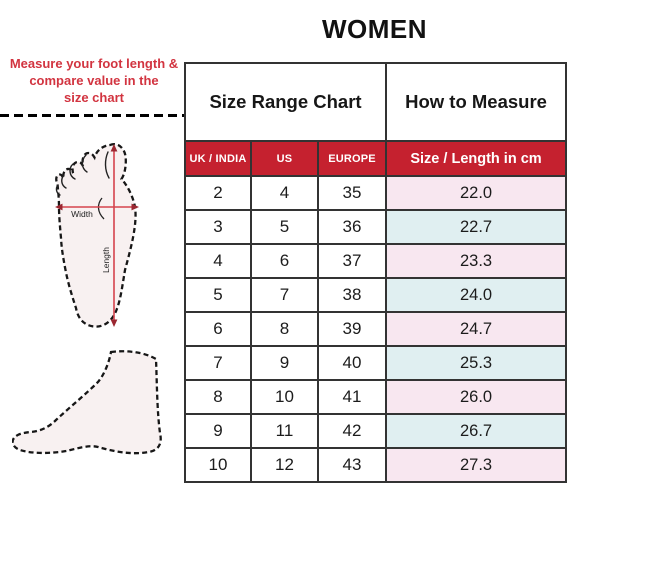 This screenshot has width=660, height=562. Describe the element at coordinates (352, 193) in the screenshot. I see `cell-europe: 35` at that location.